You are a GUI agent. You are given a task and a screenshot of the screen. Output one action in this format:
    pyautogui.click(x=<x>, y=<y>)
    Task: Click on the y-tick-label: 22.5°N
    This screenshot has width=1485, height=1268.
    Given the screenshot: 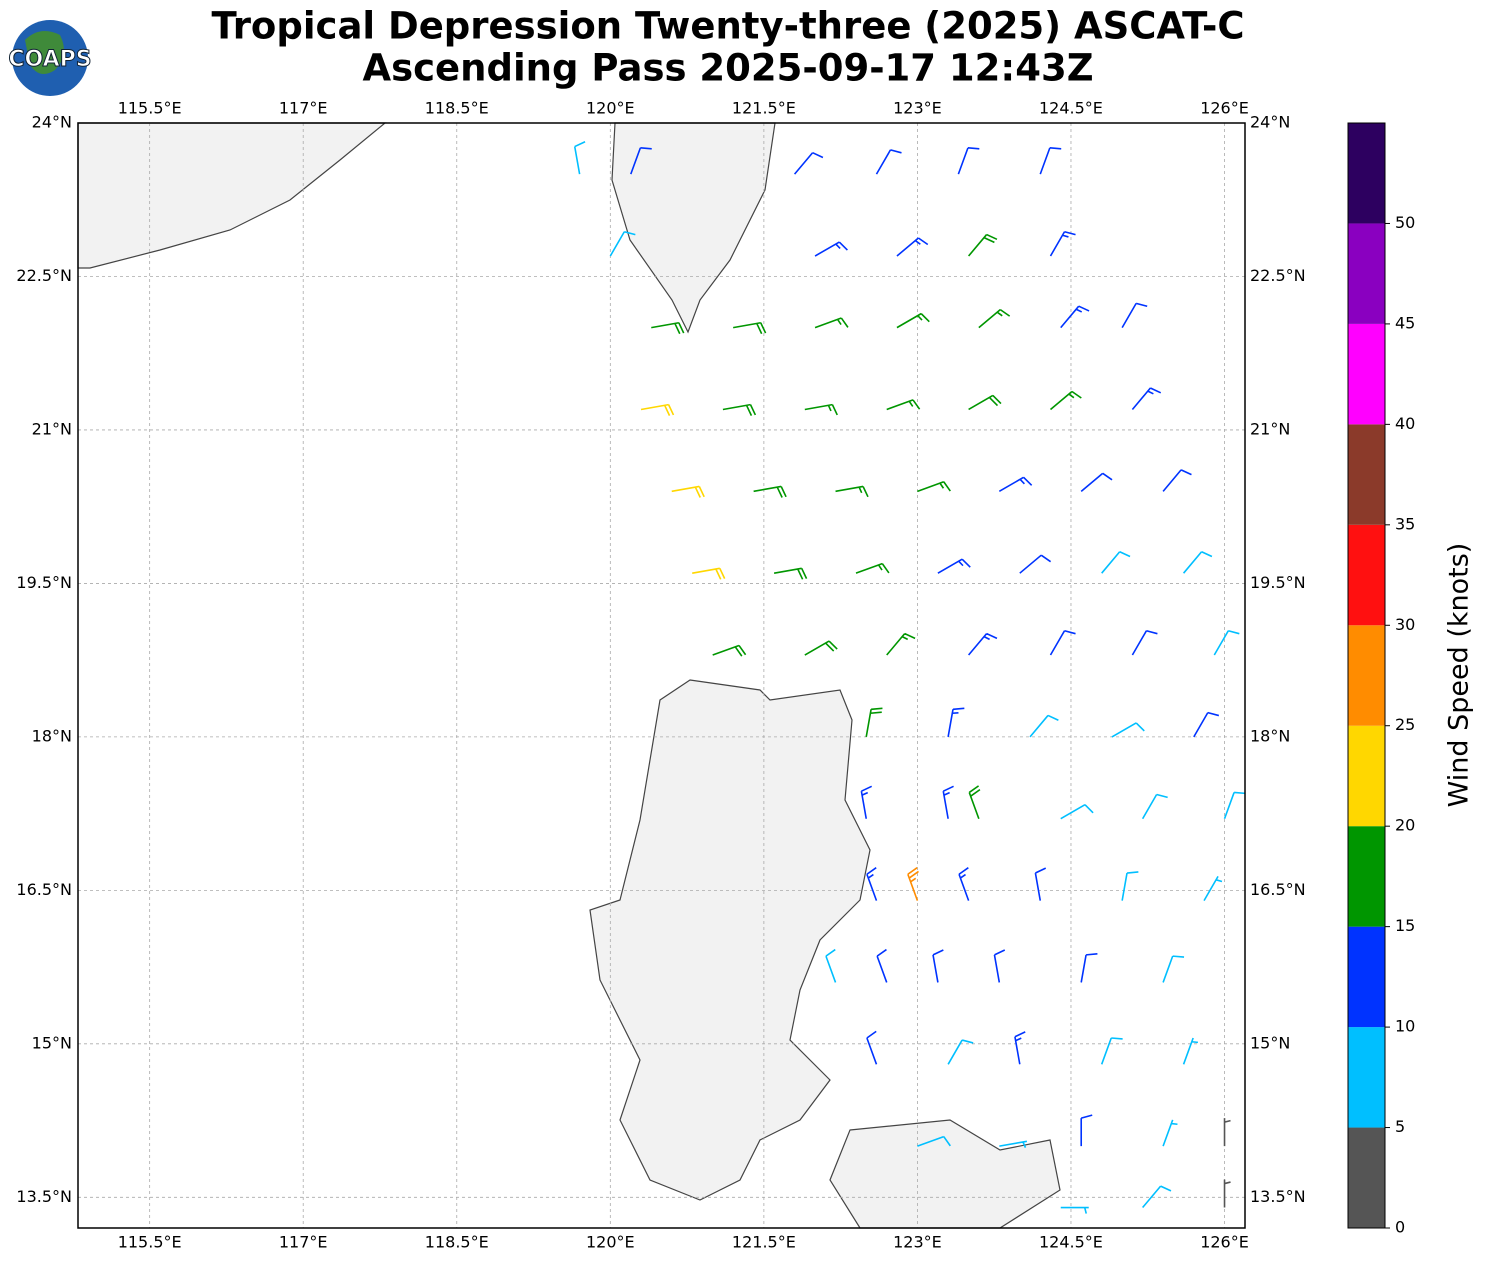 What is the action you would take?
    pyautogui.click(x=44, y=275)
    